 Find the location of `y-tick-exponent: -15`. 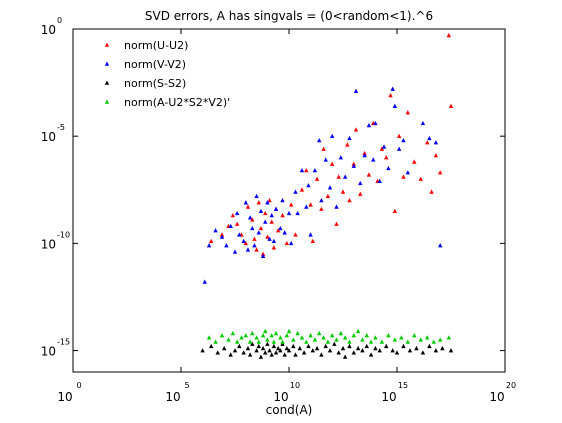

y-tick-exponent: -15 is located at coordinates (63, 342).